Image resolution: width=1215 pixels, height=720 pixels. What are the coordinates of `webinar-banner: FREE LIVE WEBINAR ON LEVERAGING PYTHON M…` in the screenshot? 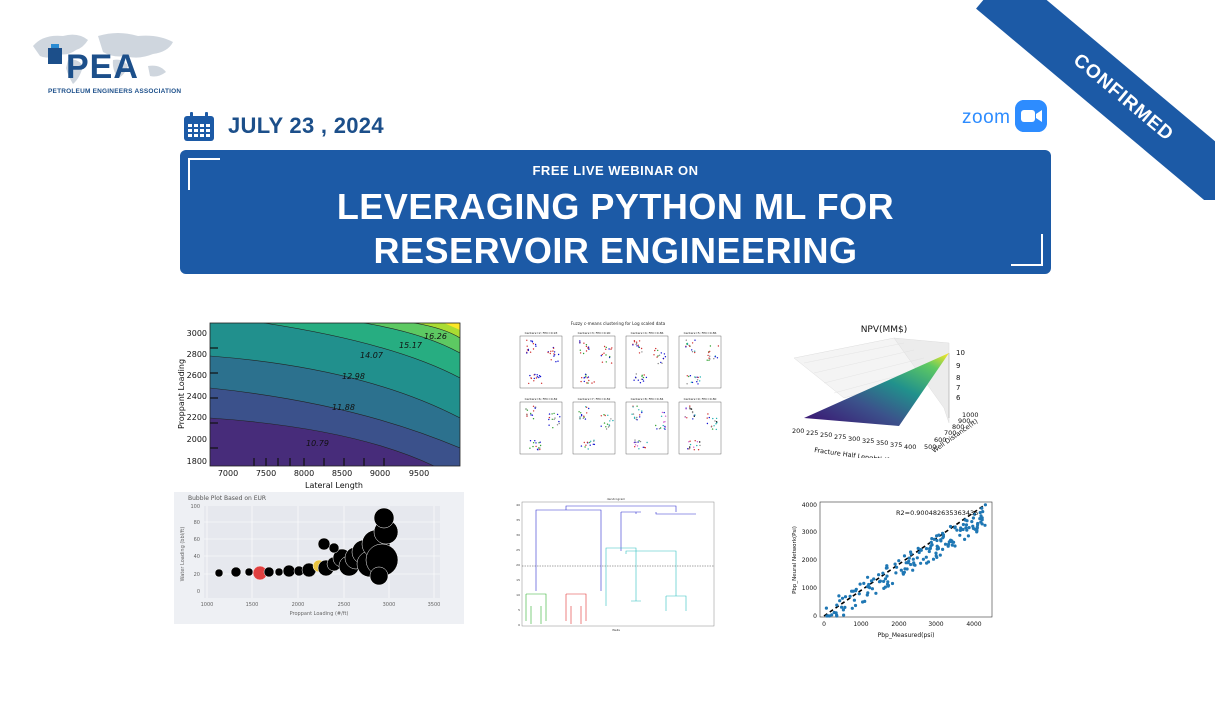 It's located at (615, 212).